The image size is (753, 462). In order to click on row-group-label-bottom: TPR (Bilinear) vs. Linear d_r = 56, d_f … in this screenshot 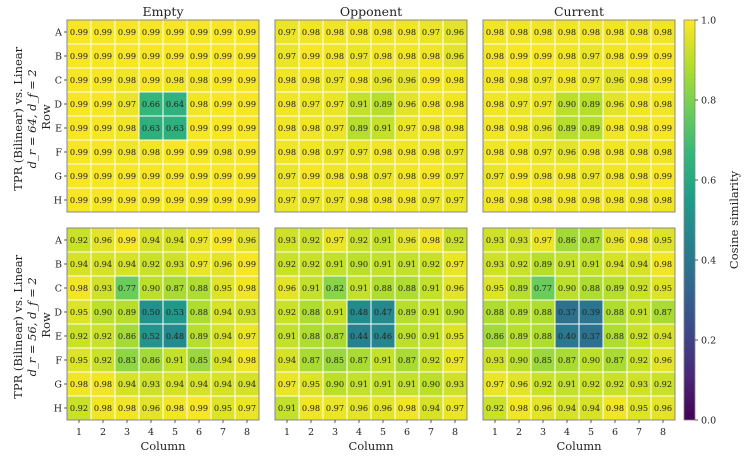, I will do `click(32, 325)`.